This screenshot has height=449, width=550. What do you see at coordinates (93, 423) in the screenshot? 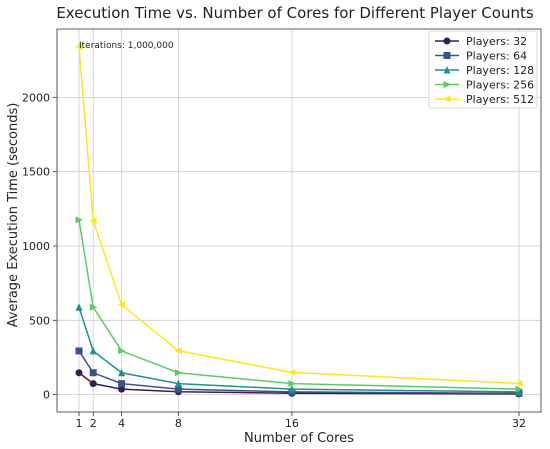
I see `x-tick-label: 2` at bounding box center [93, 423].